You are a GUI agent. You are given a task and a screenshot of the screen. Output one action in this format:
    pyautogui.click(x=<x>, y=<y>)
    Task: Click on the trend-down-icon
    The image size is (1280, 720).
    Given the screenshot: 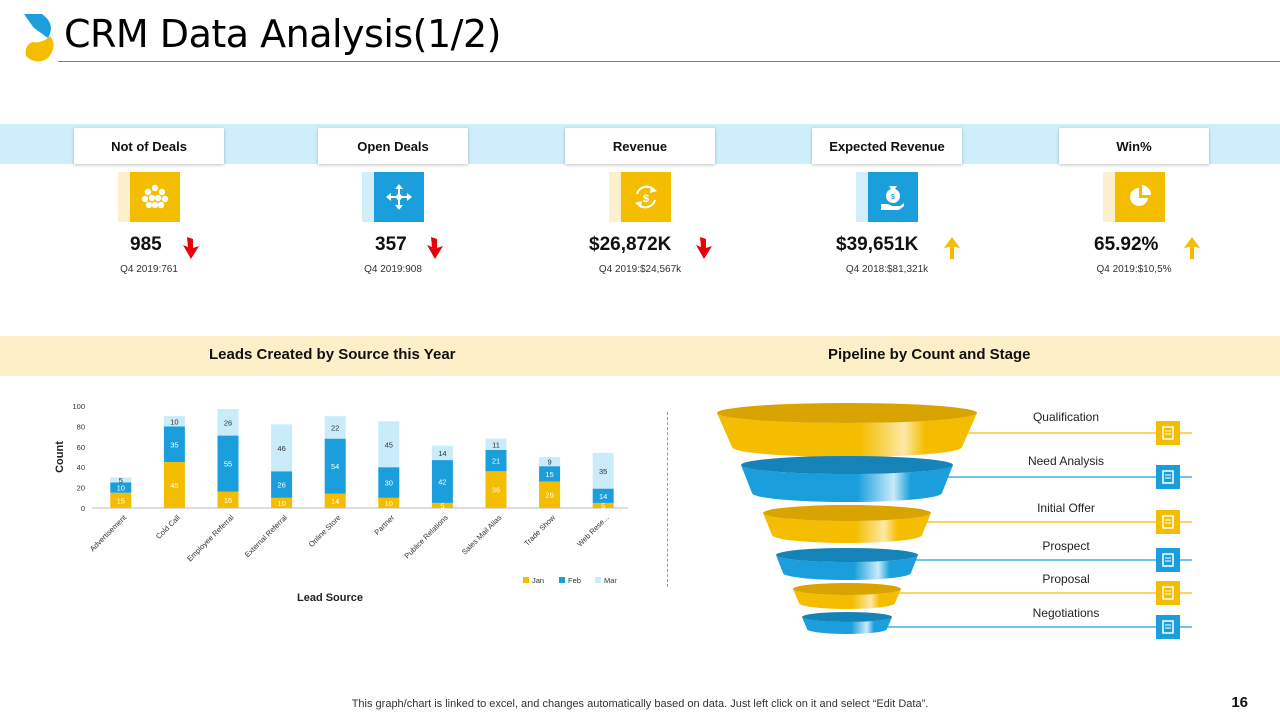 What is the action you would take?
    pyautogui.click(x=704, y=248)
    